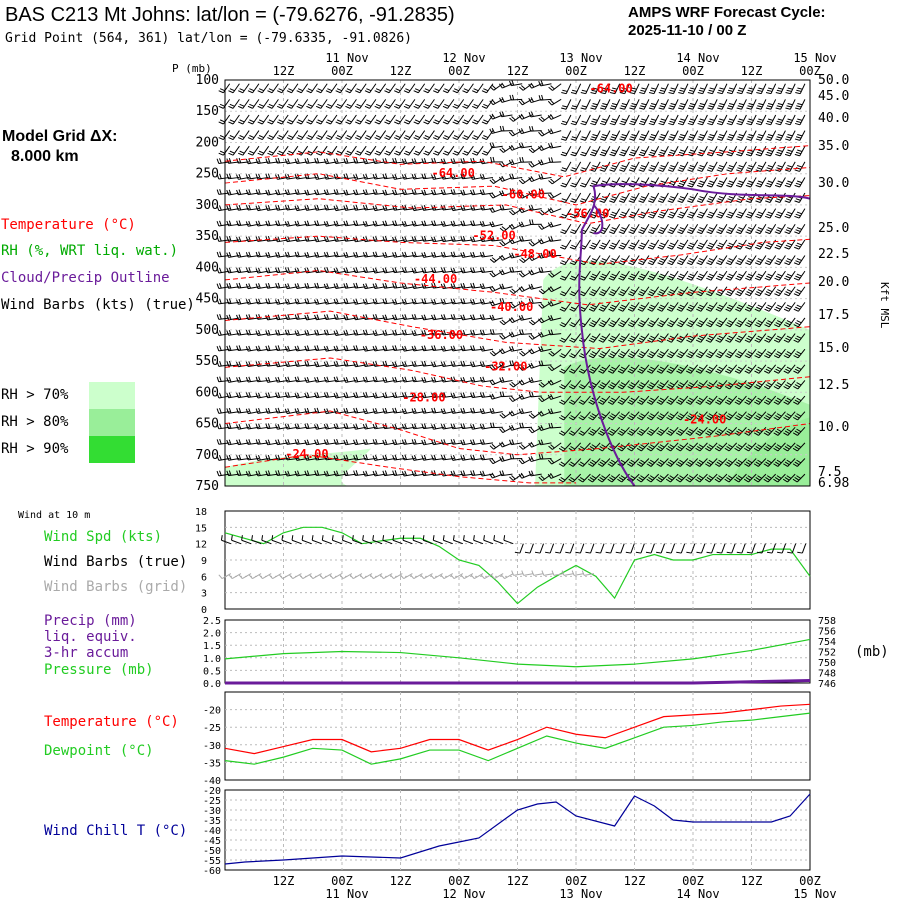 The width and height of the screenshot is (900, 900). What do you see at coordinates (833, 348) in the screenshot?
I see `height-tick: 15.0` at bounding box center [833, 348].